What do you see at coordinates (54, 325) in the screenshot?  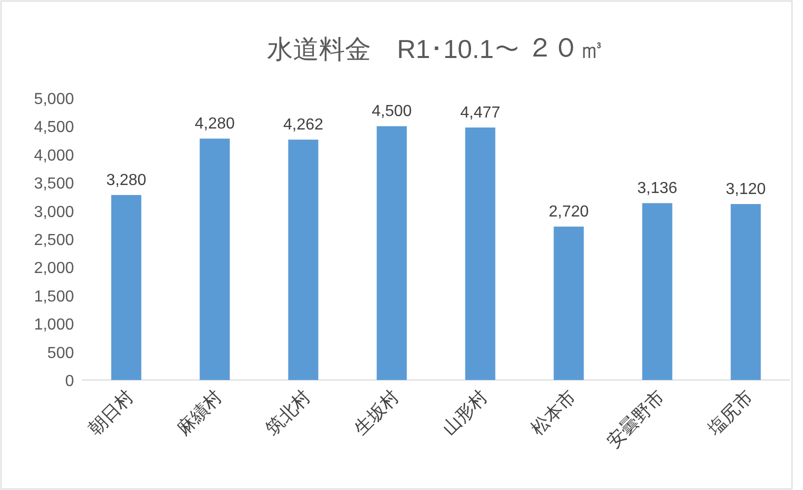 I see `y-tick-label: 1,000` at bounding box center [54, 325].